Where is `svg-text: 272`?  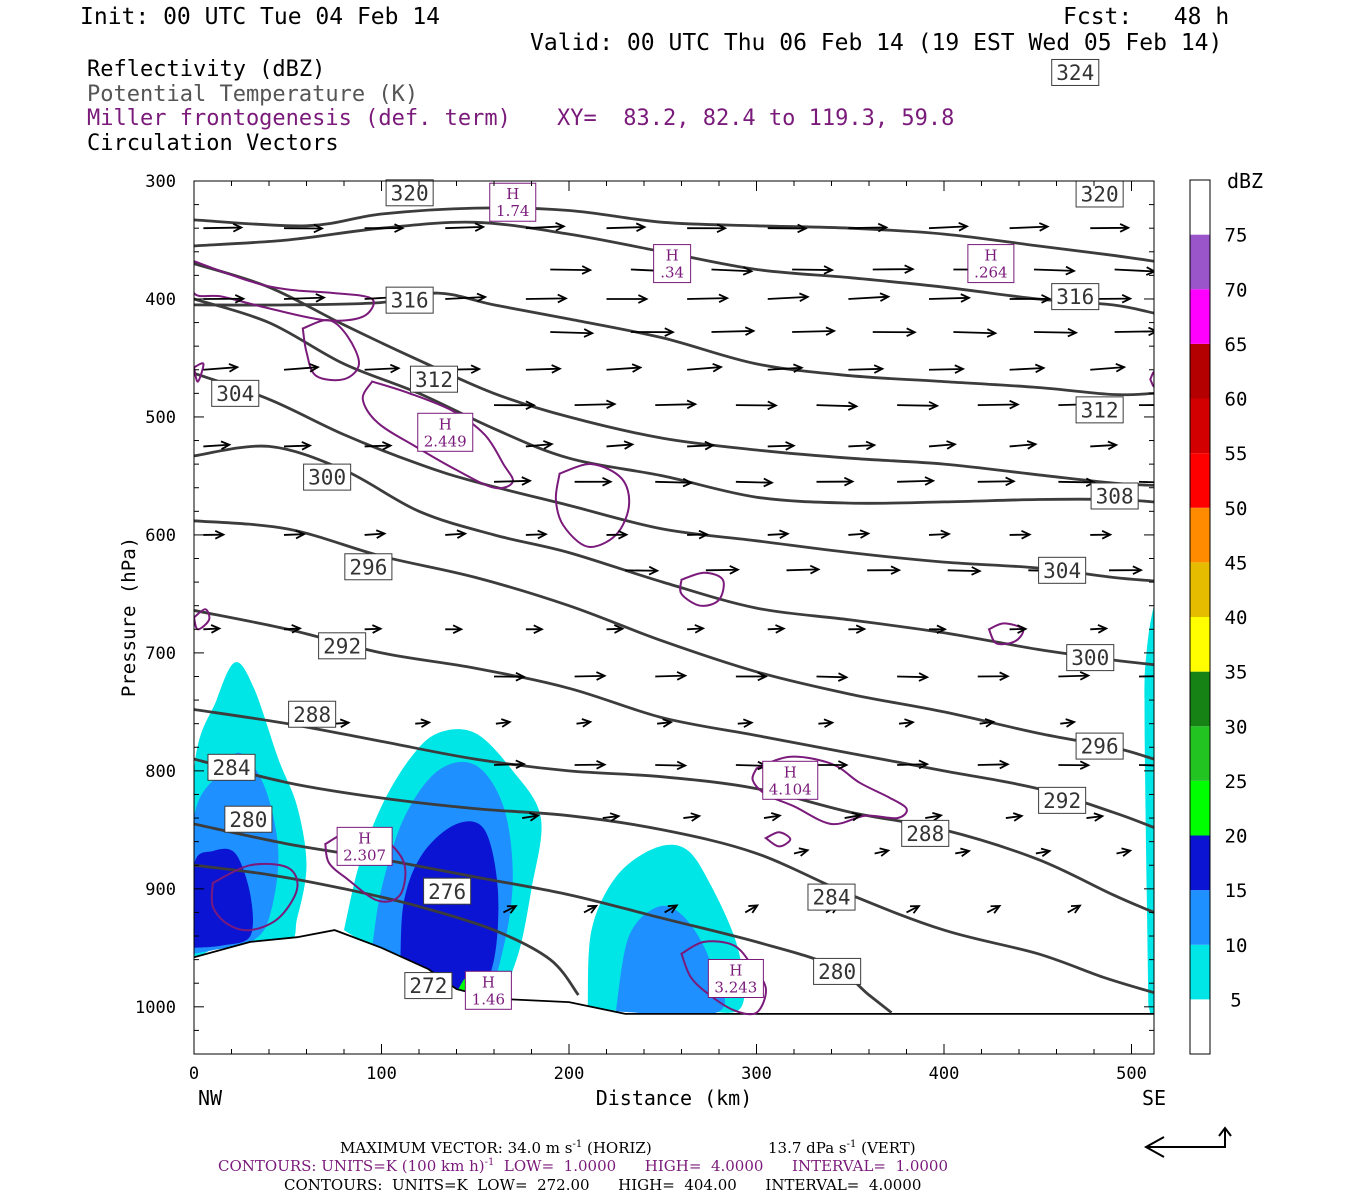
svg-text: 272 is located at coordinates (428, 986).